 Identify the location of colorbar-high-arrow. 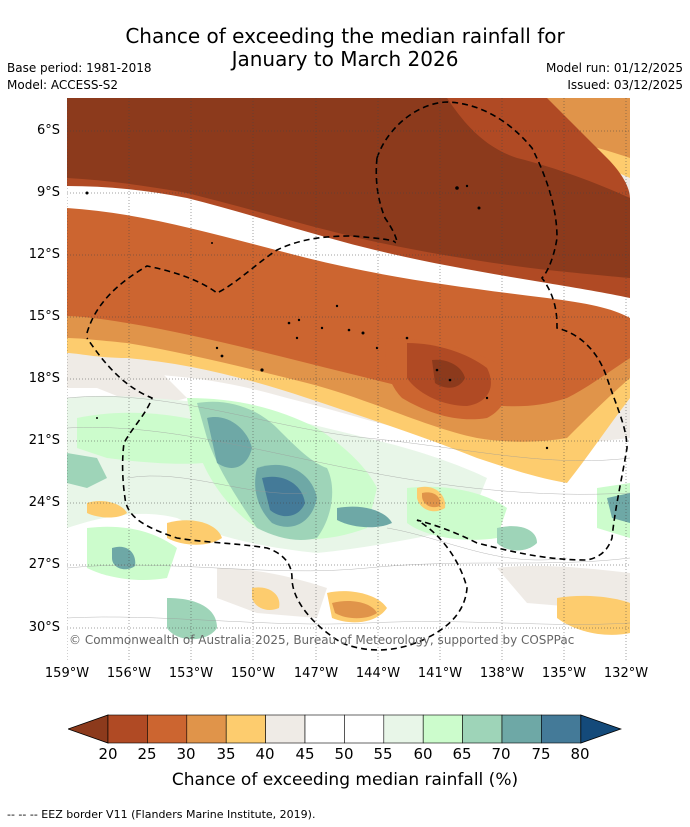
(601, 729).